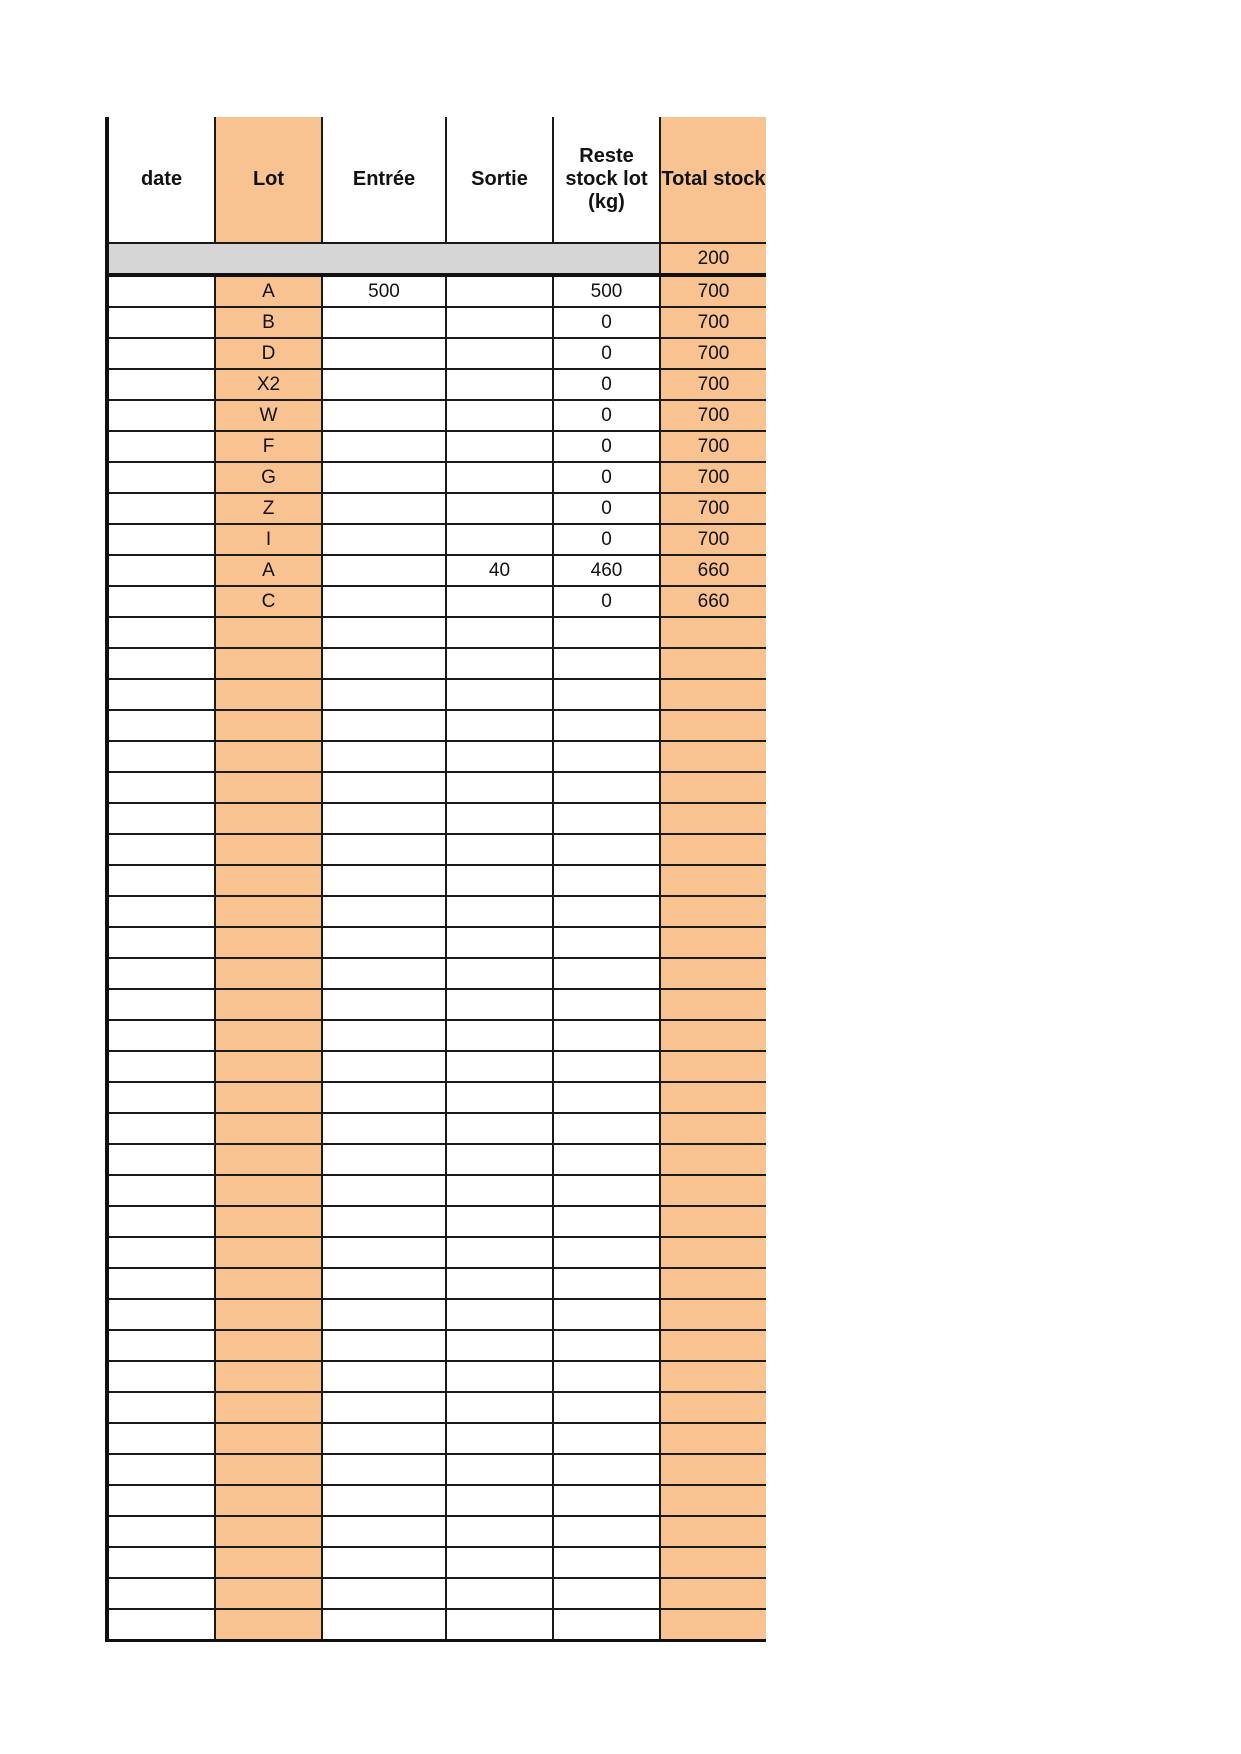  Describe the element at coordinates (268, 446) in the screenshot. I see `cell-lot: F` at that location.